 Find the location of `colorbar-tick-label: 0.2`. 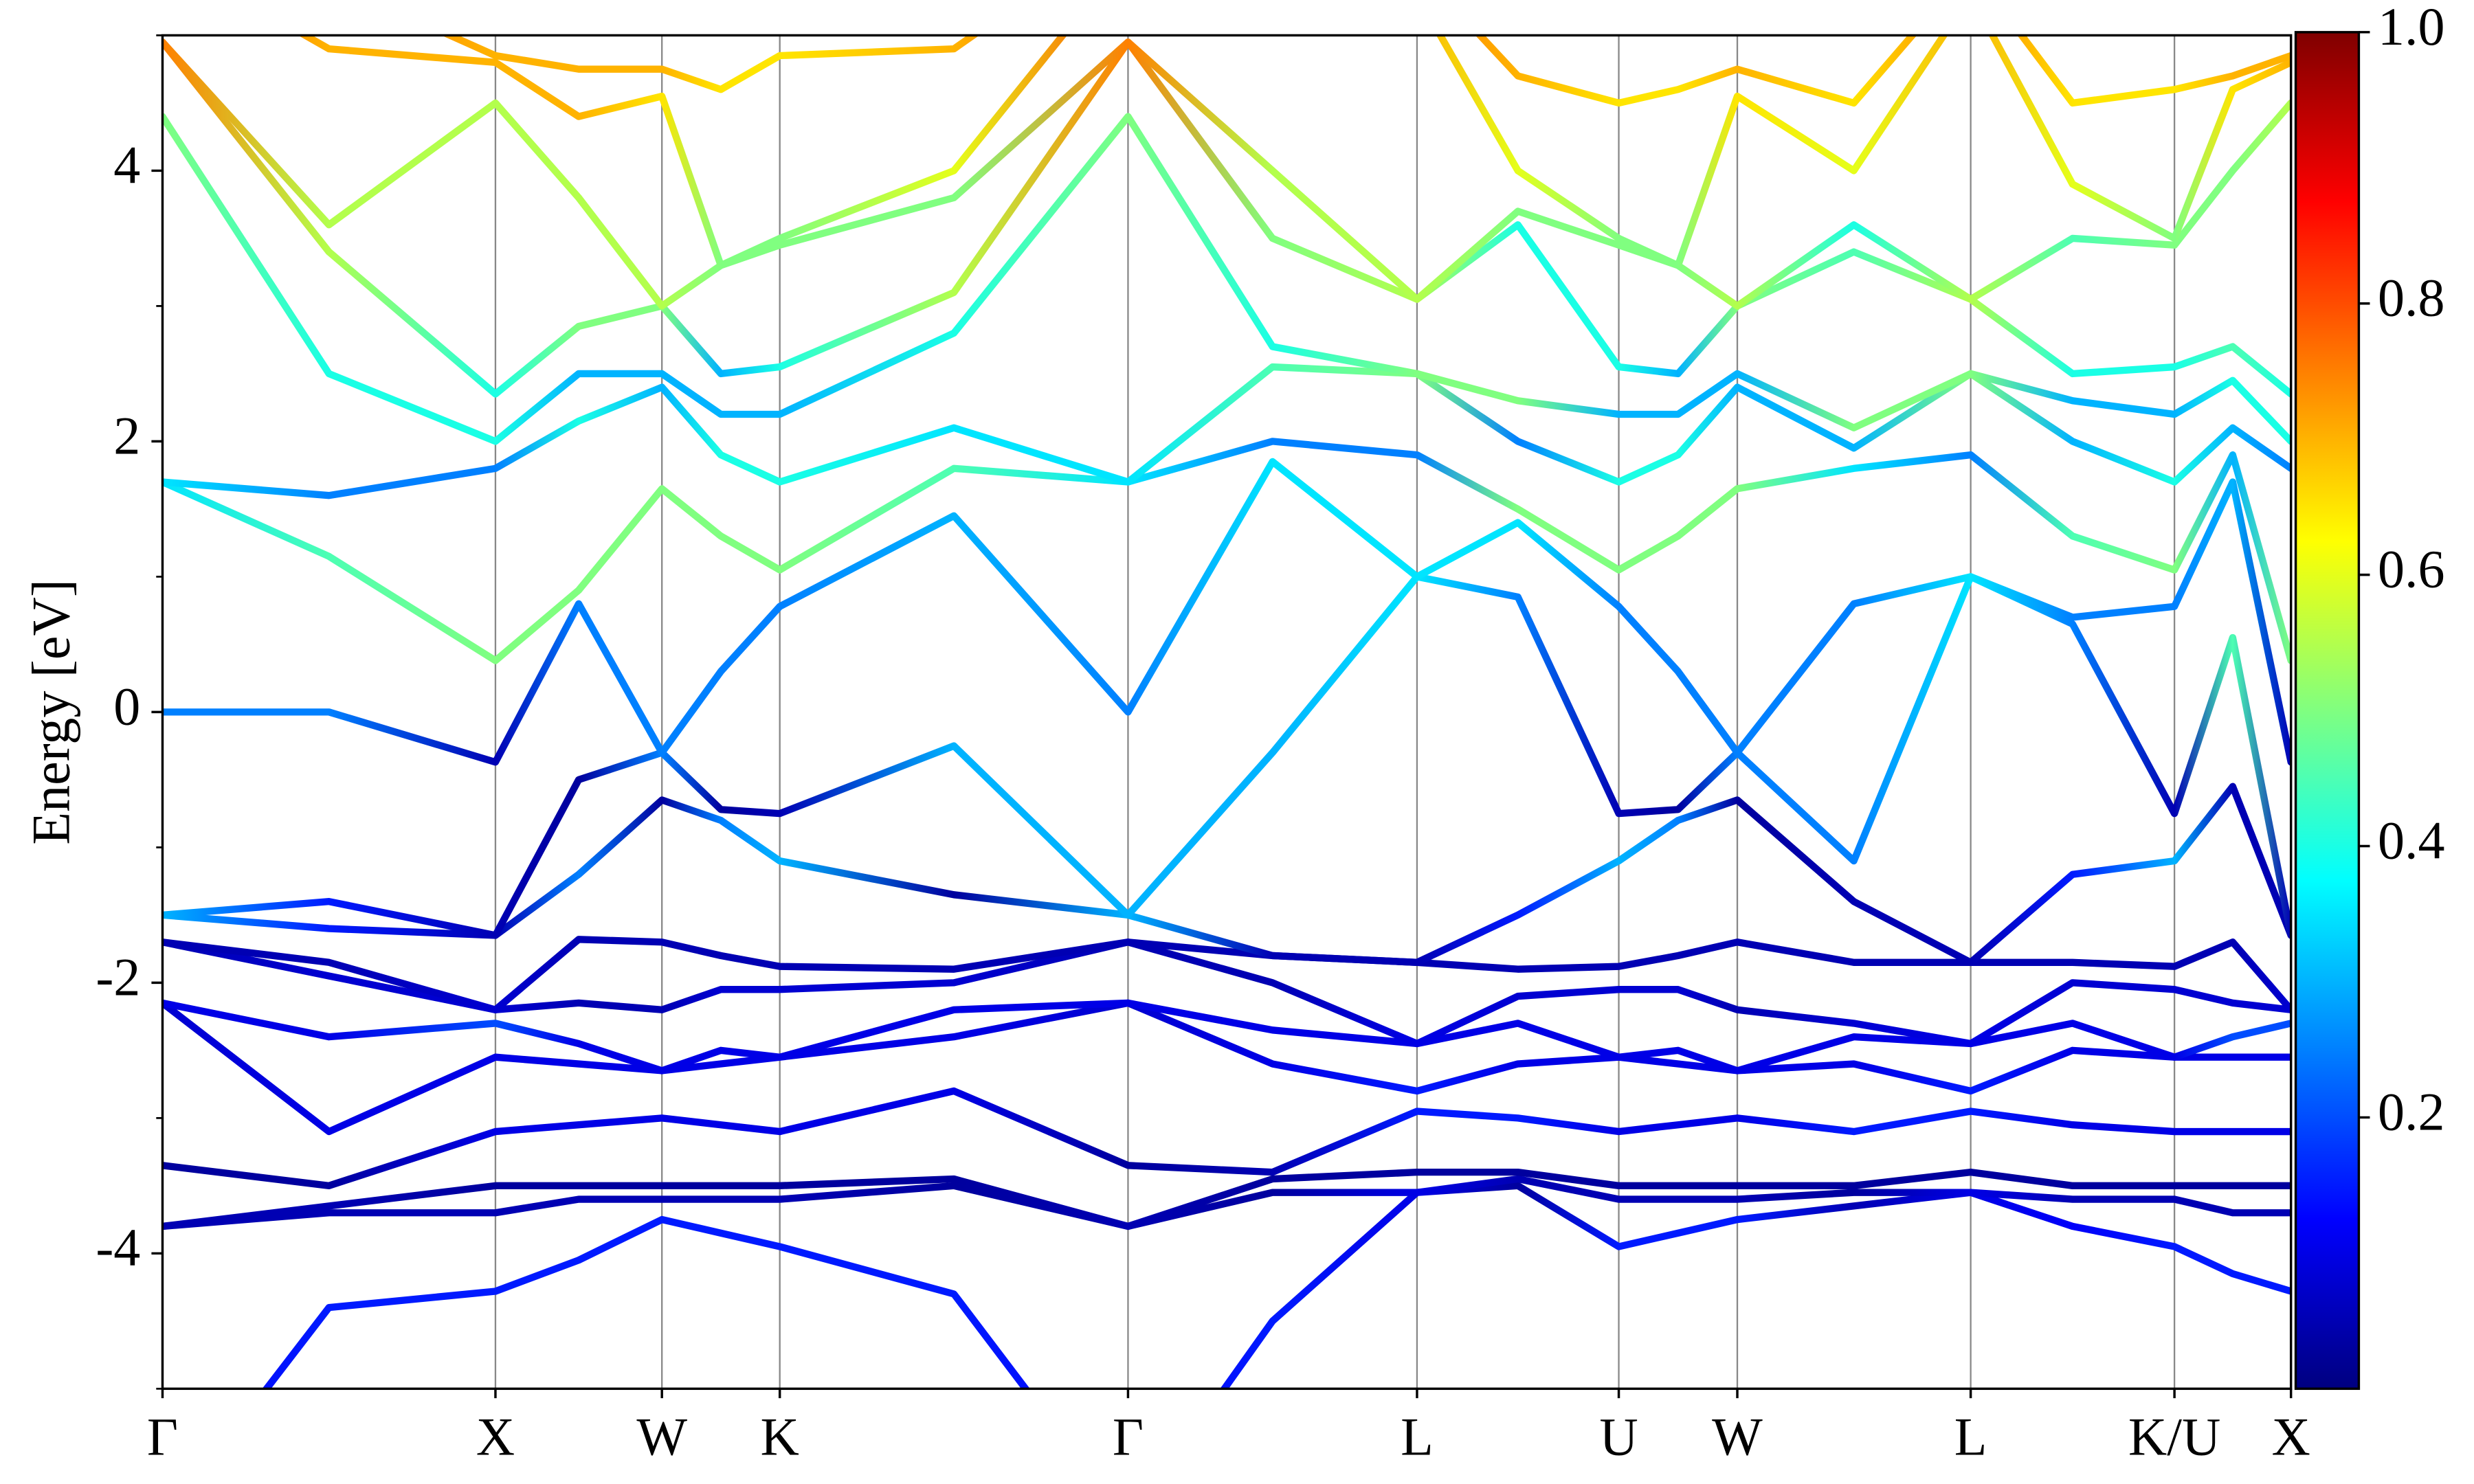

colorbar-tick-label: 0.2 is located at coordinates (2411, 1111).